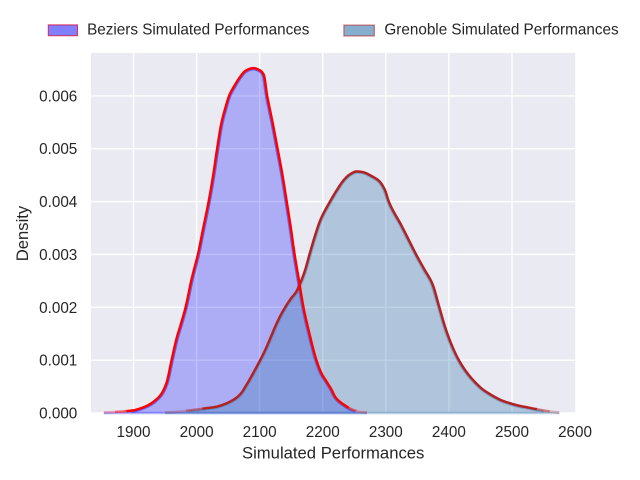  Describe the element at coordinates (22, 233) in the screenshot. I see `svg-text: Density` at that location.